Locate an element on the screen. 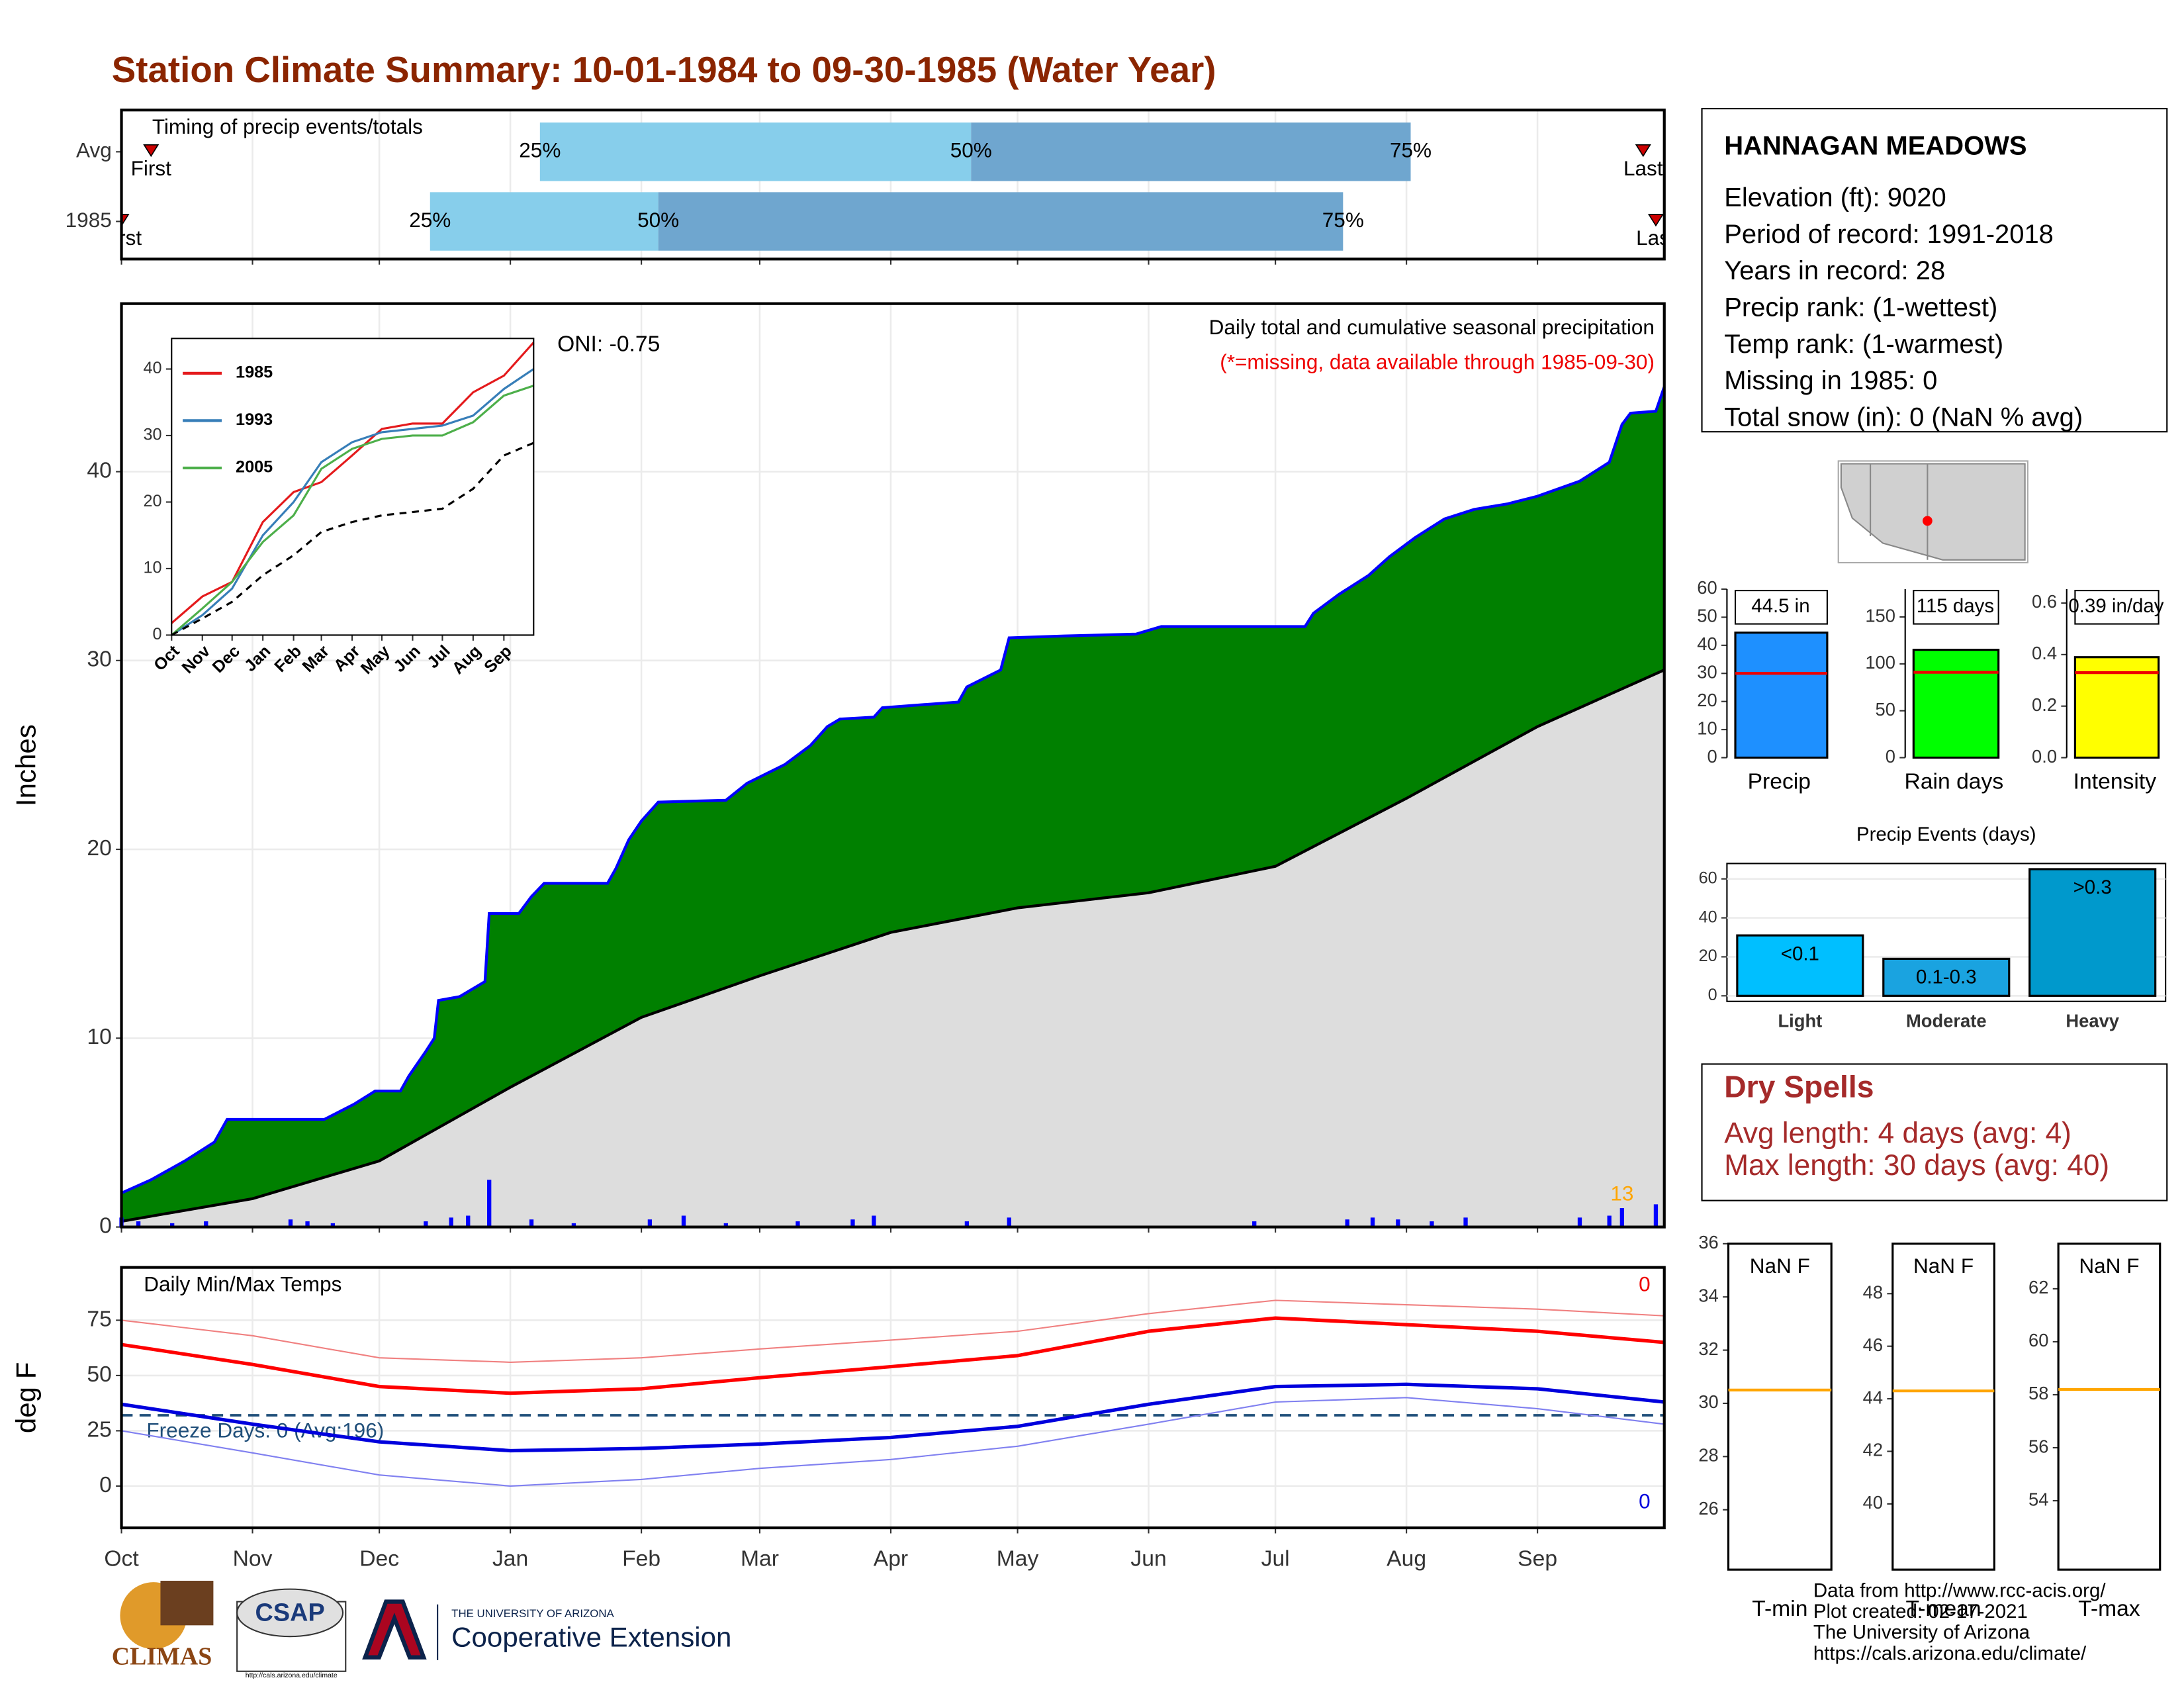 This screenshot has height=1688, width=2184. y-tick-label: 54 is located at coordinates (2038, 1499).